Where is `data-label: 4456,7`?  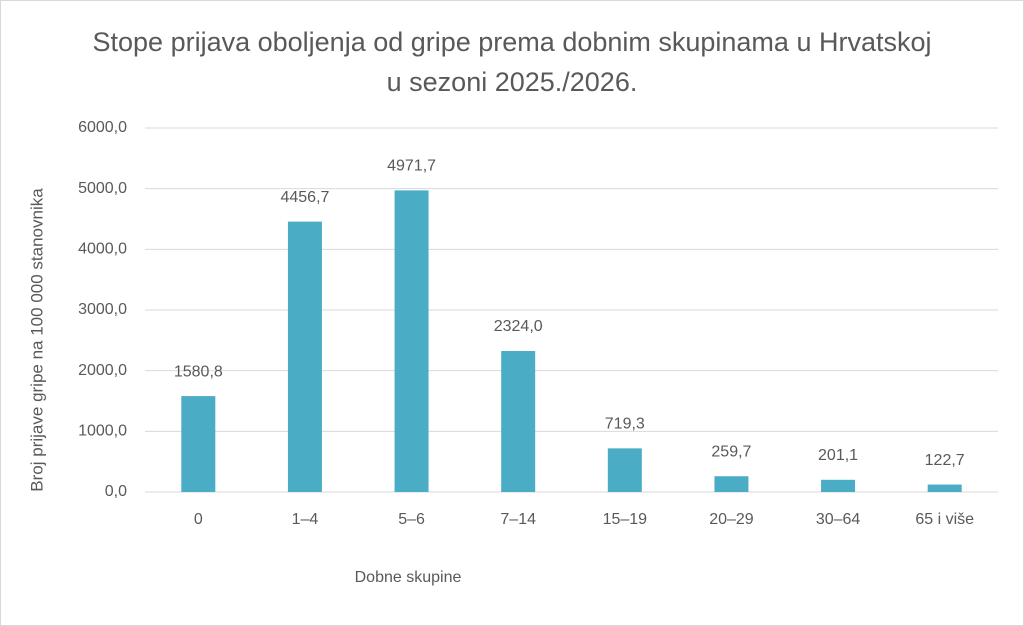 data-label: 4456,7 is located at coordinates (304, 197).